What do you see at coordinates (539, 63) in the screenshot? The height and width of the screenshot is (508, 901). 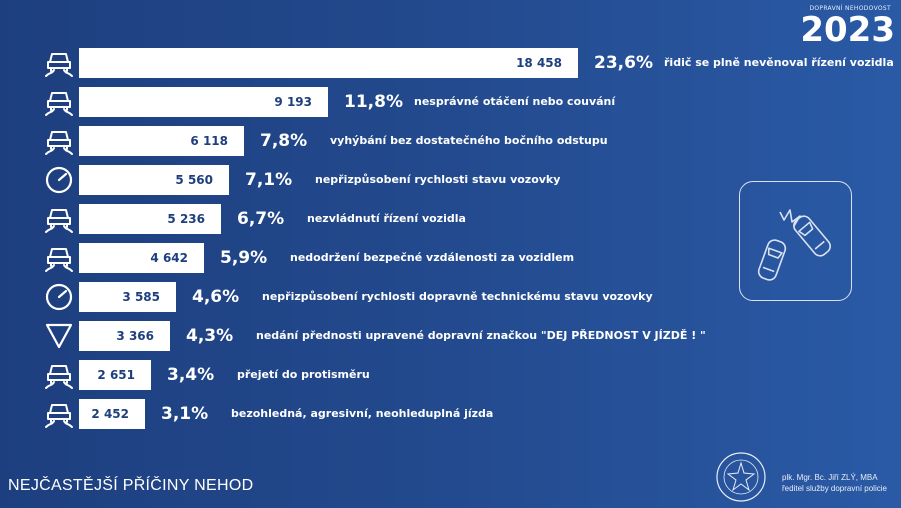 I see `bar-value-label: 18 458` at bounding box center [539, 63].